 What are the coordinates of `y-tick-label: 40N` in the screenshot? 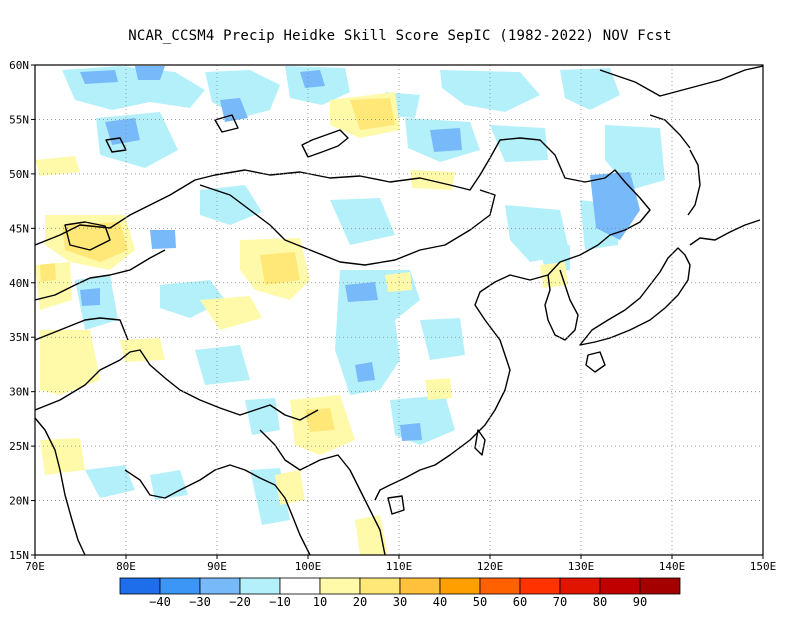 It's located at (19, 283).